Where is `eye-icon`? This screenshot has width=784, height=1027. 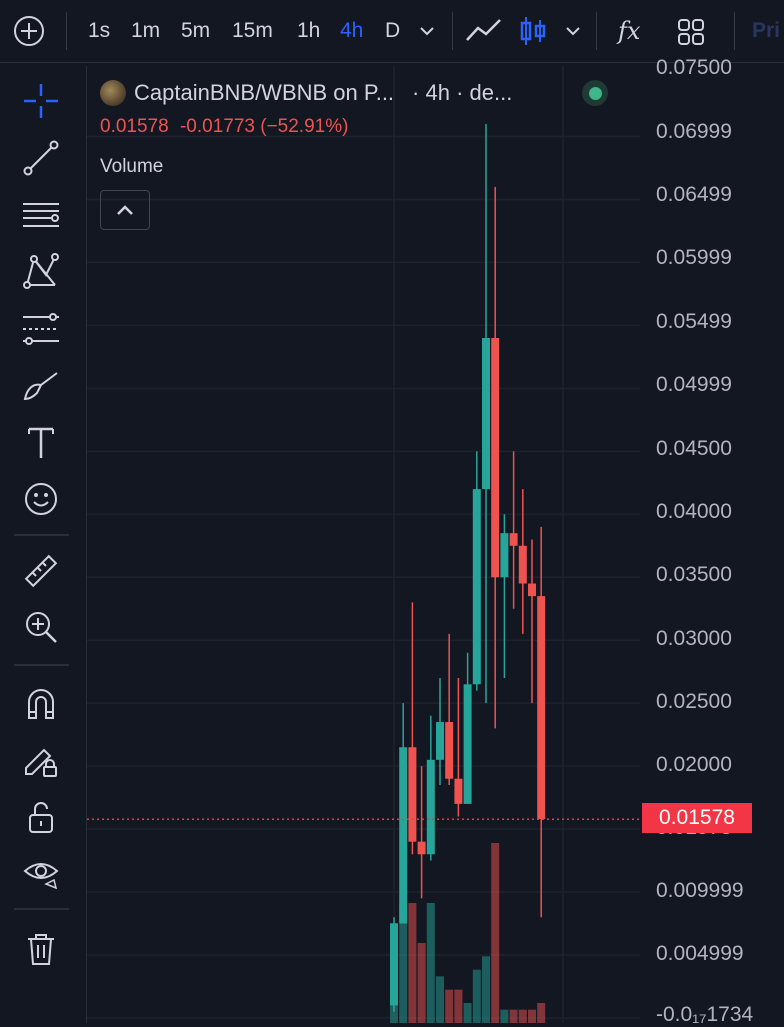 eye-icon is located at coordinates (41, 876).